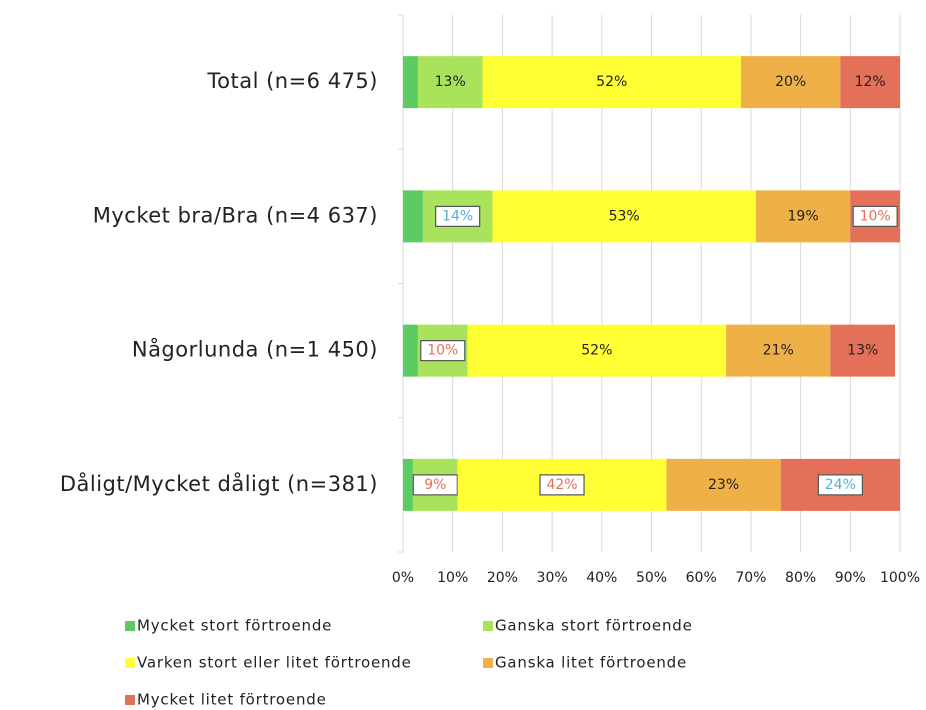 The image size is (926, 710). What do you see at coordinates (601, 578) in the screenshot?
I see `x-tick-label: 40%` at bounding box center [601, 578].